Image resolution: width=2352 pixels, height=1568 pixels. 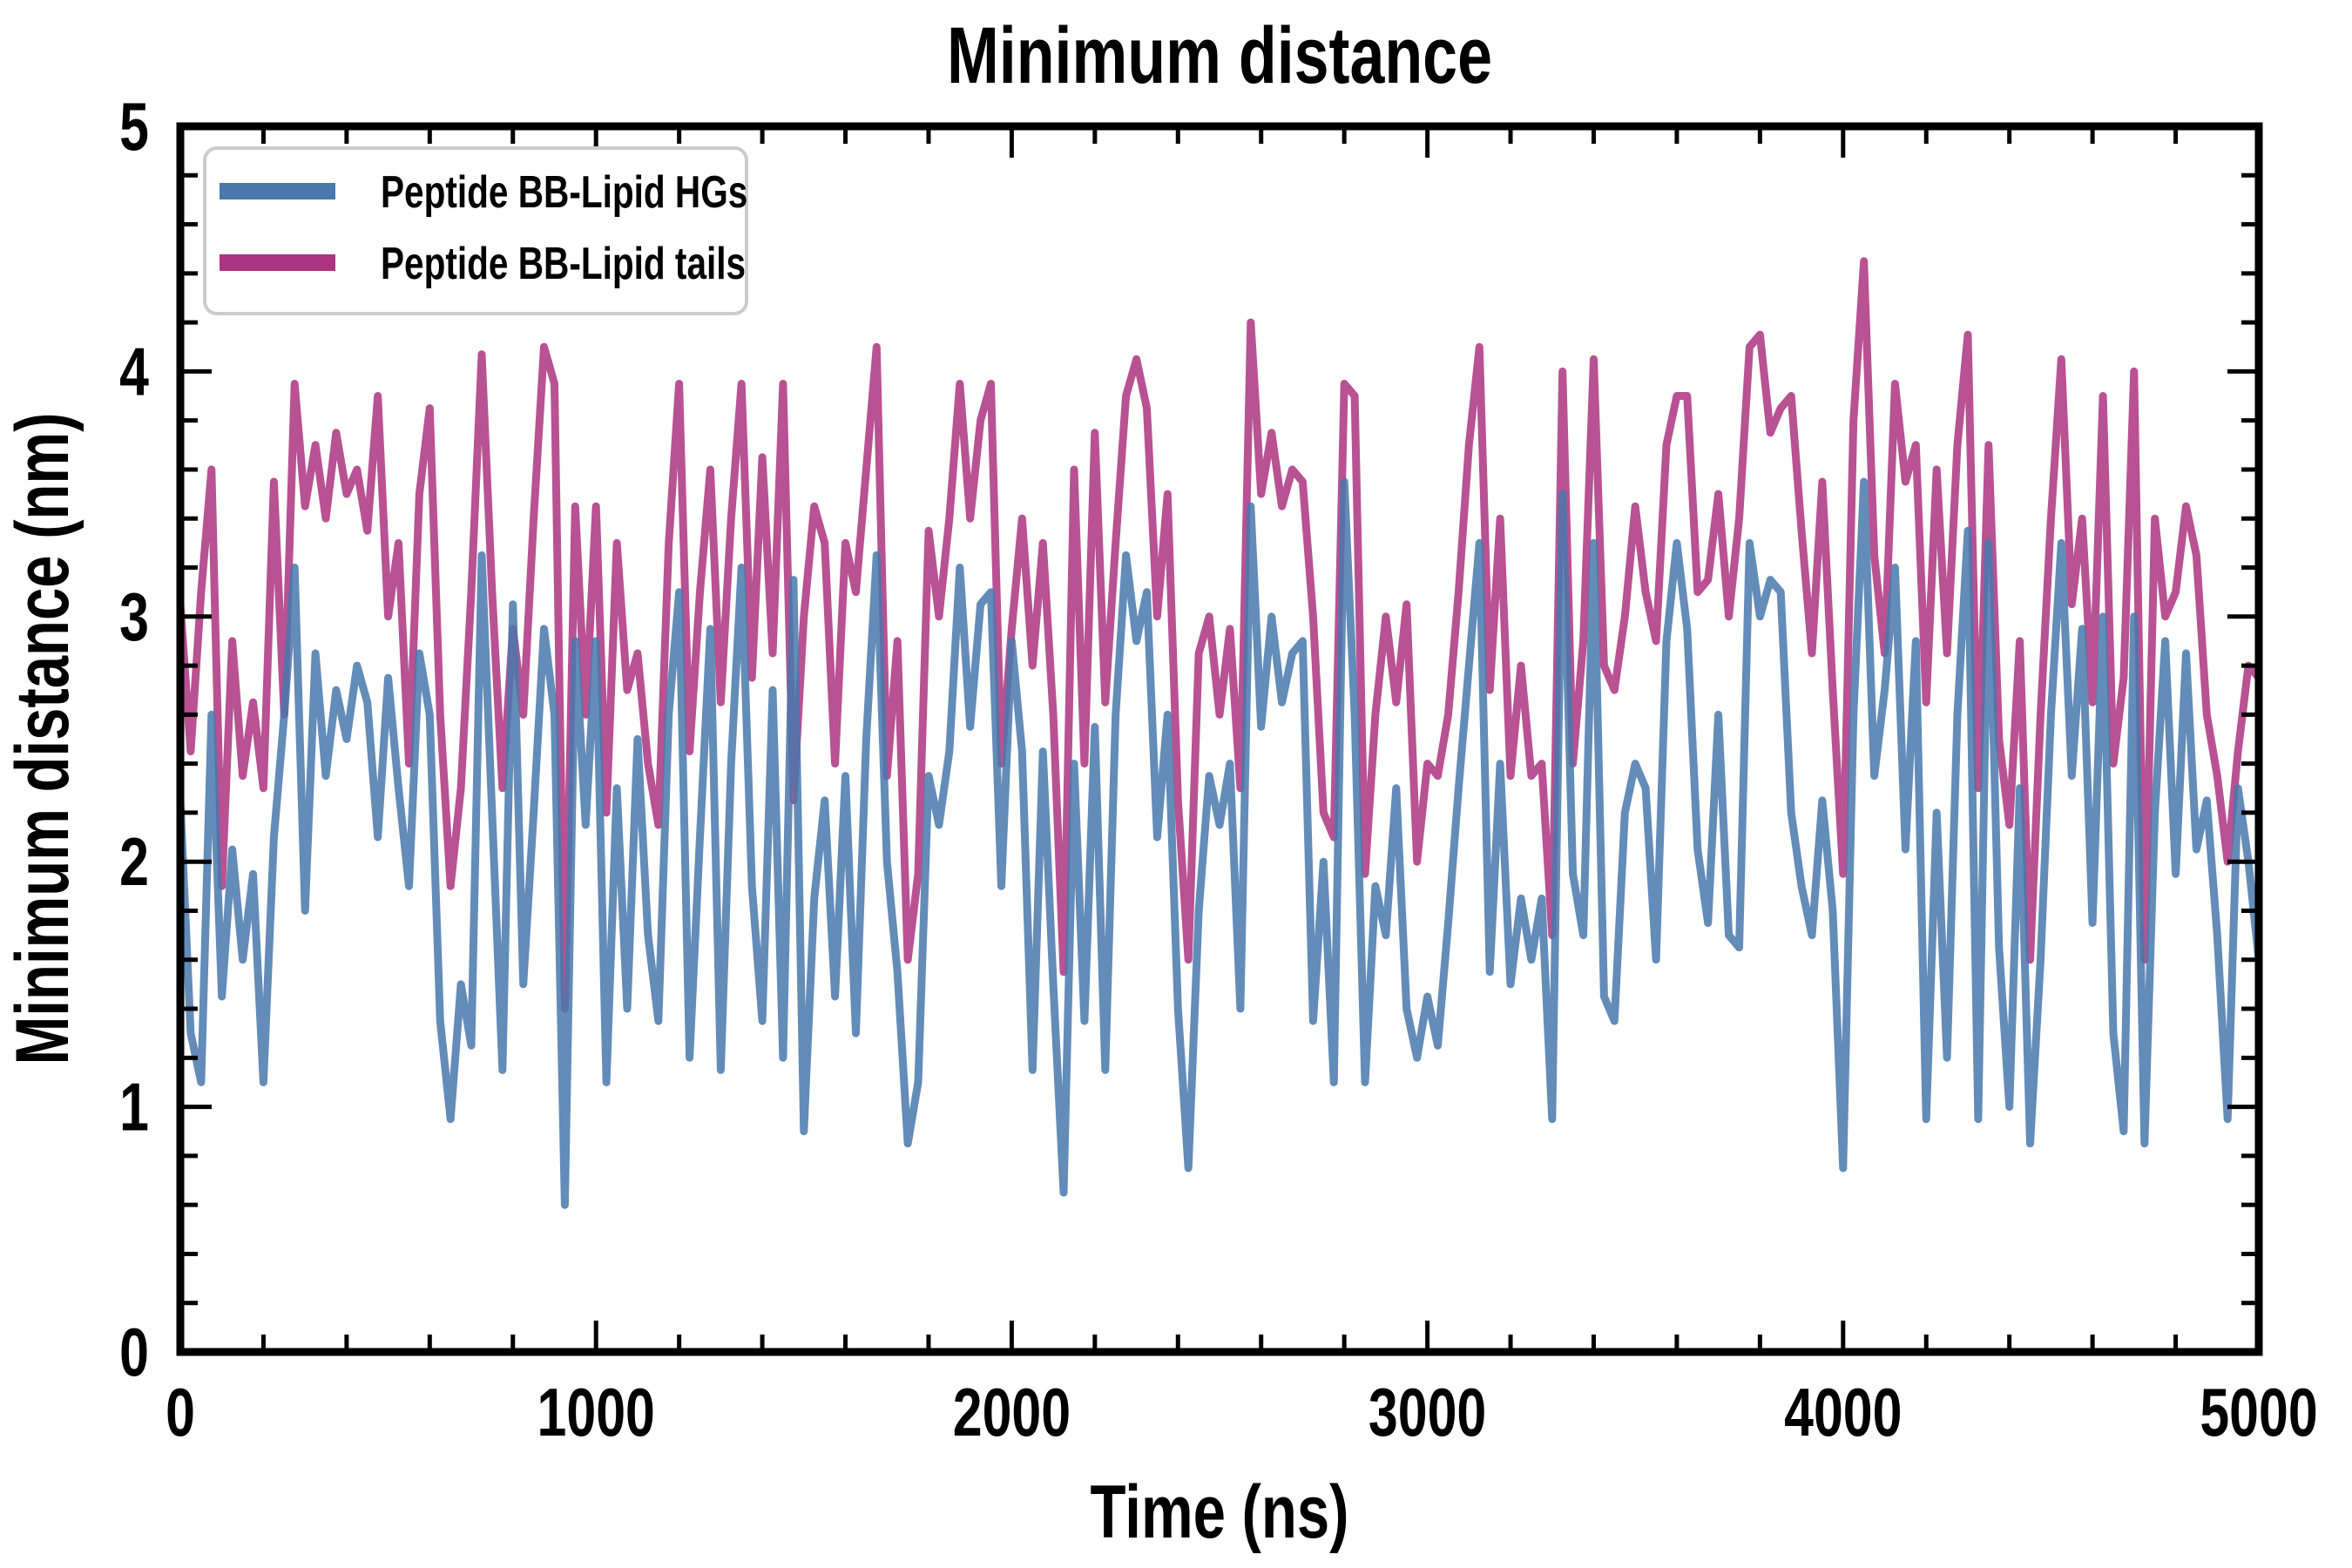 I want to click on tick-label: 1, so click(x=134, y=1107).